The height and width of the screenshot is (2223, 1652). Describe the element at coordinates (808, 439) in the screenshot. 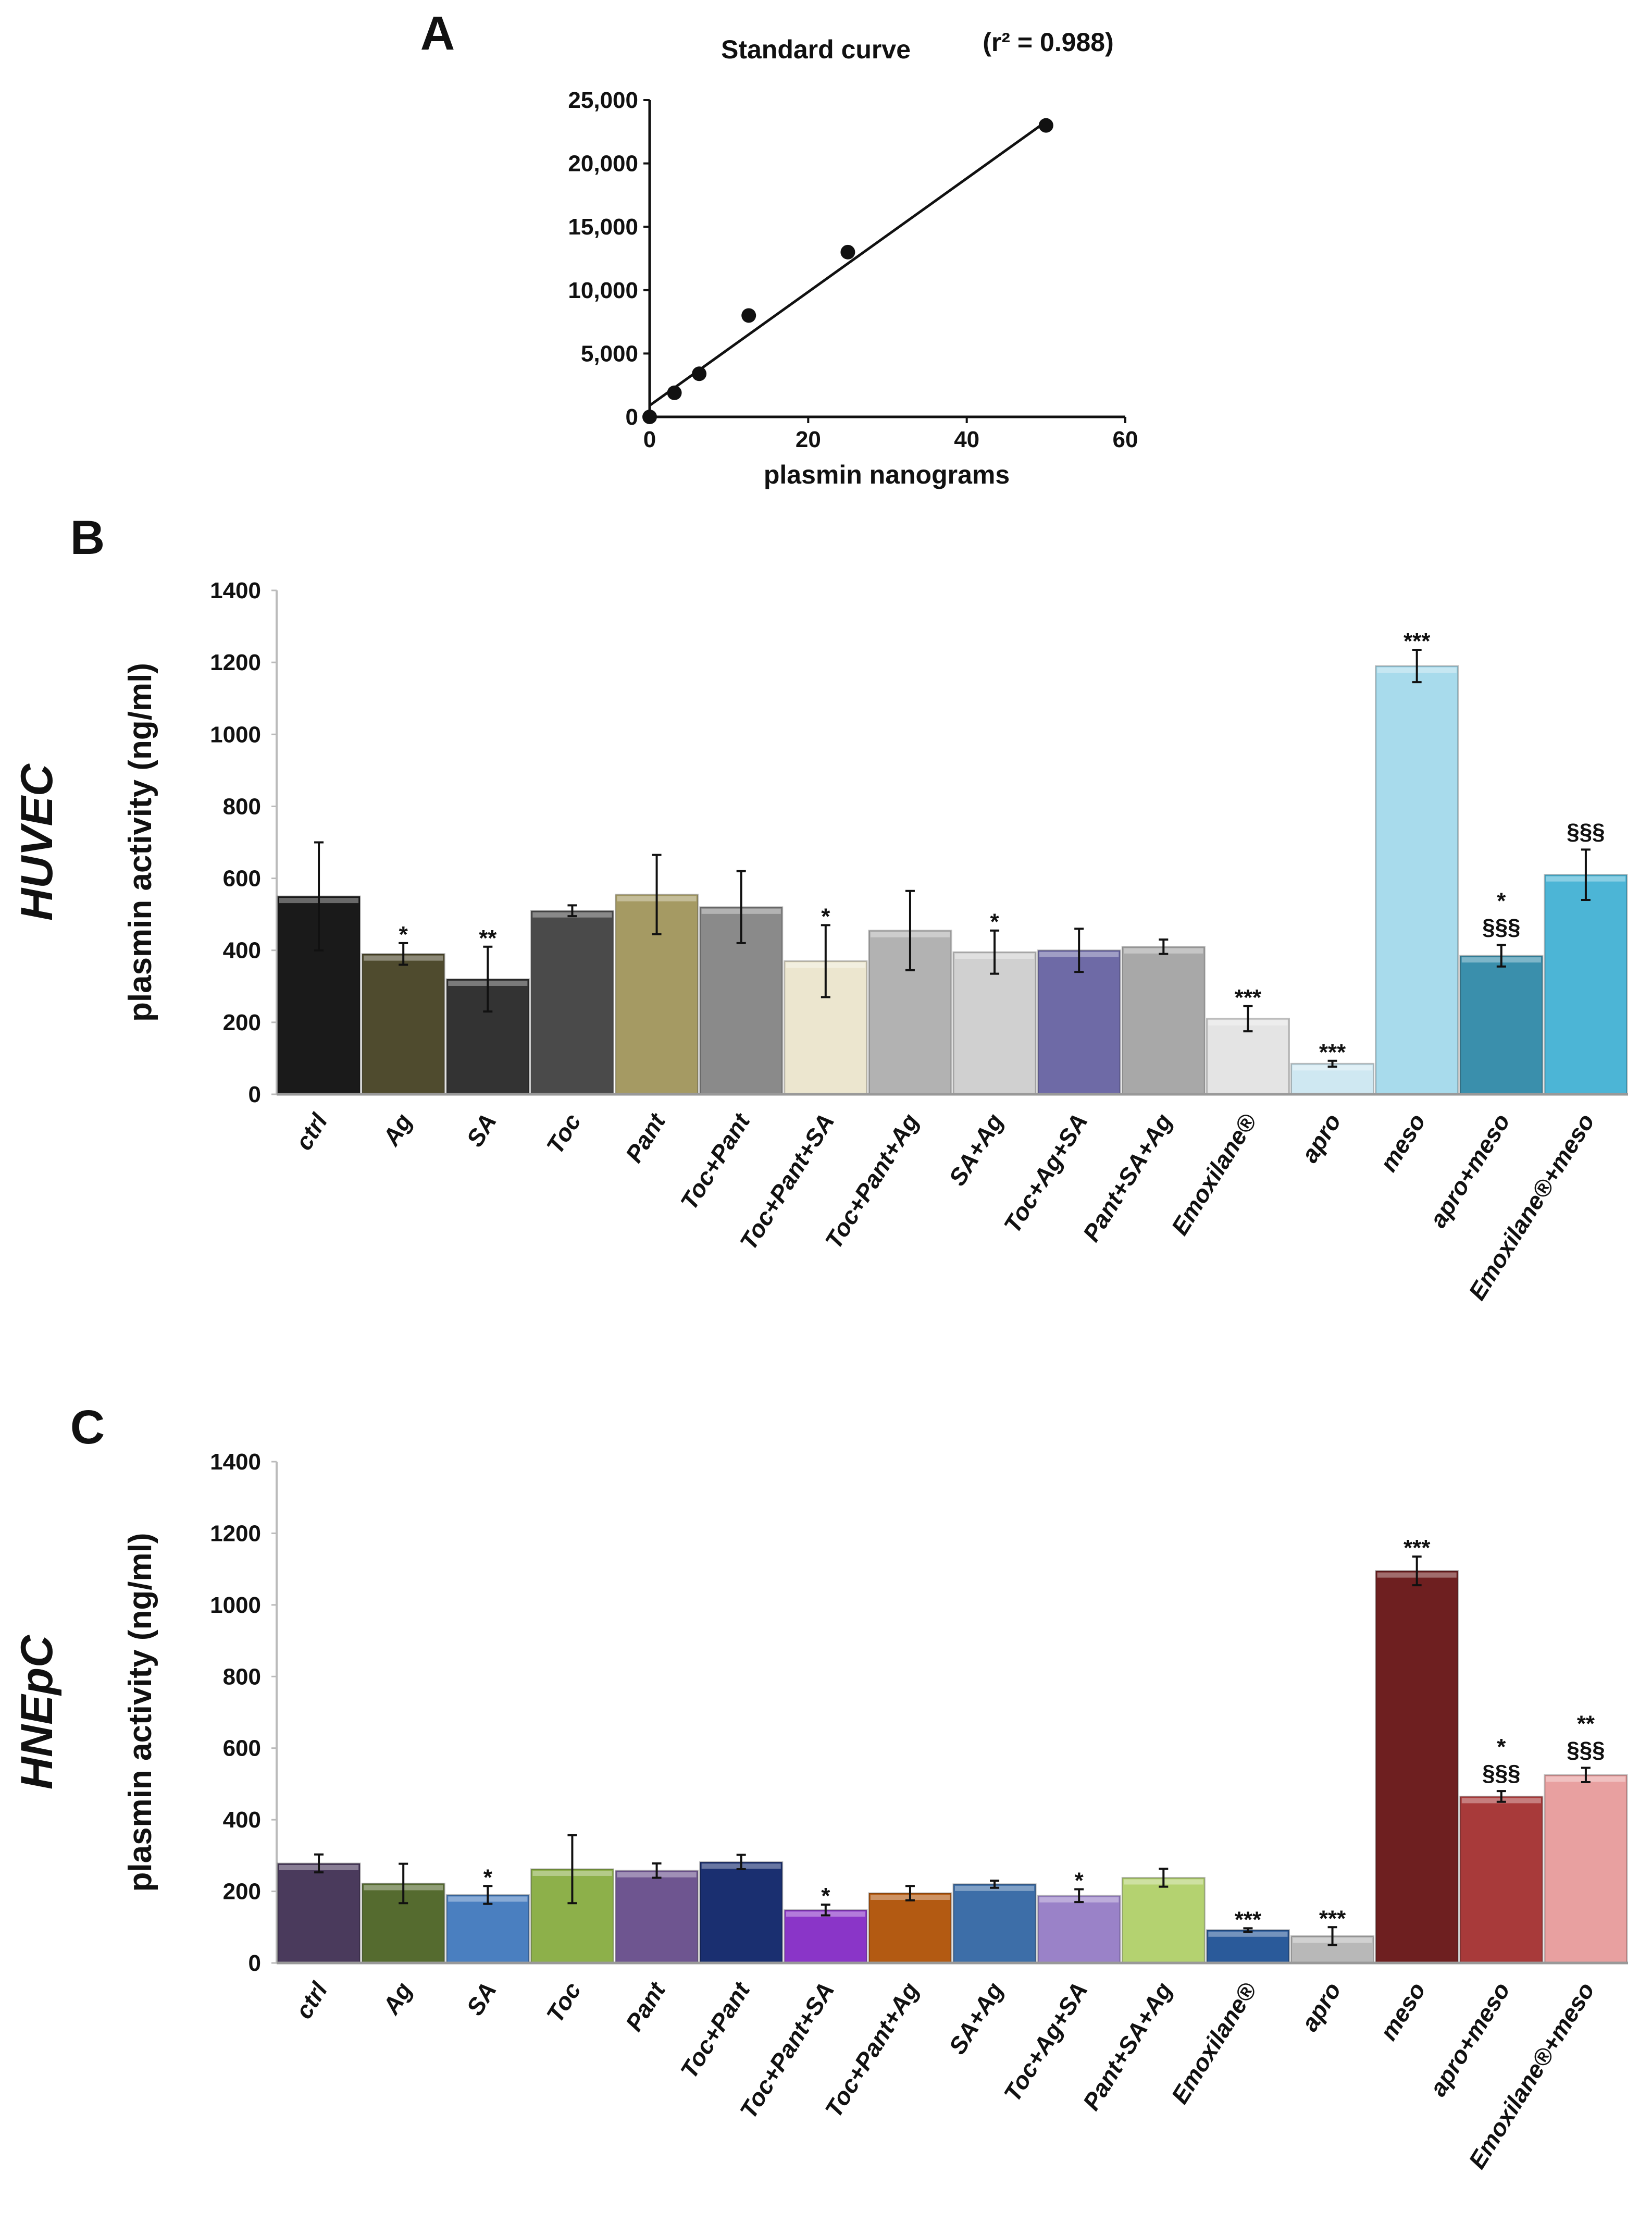

I see `x-tick-label: 20` at that location.